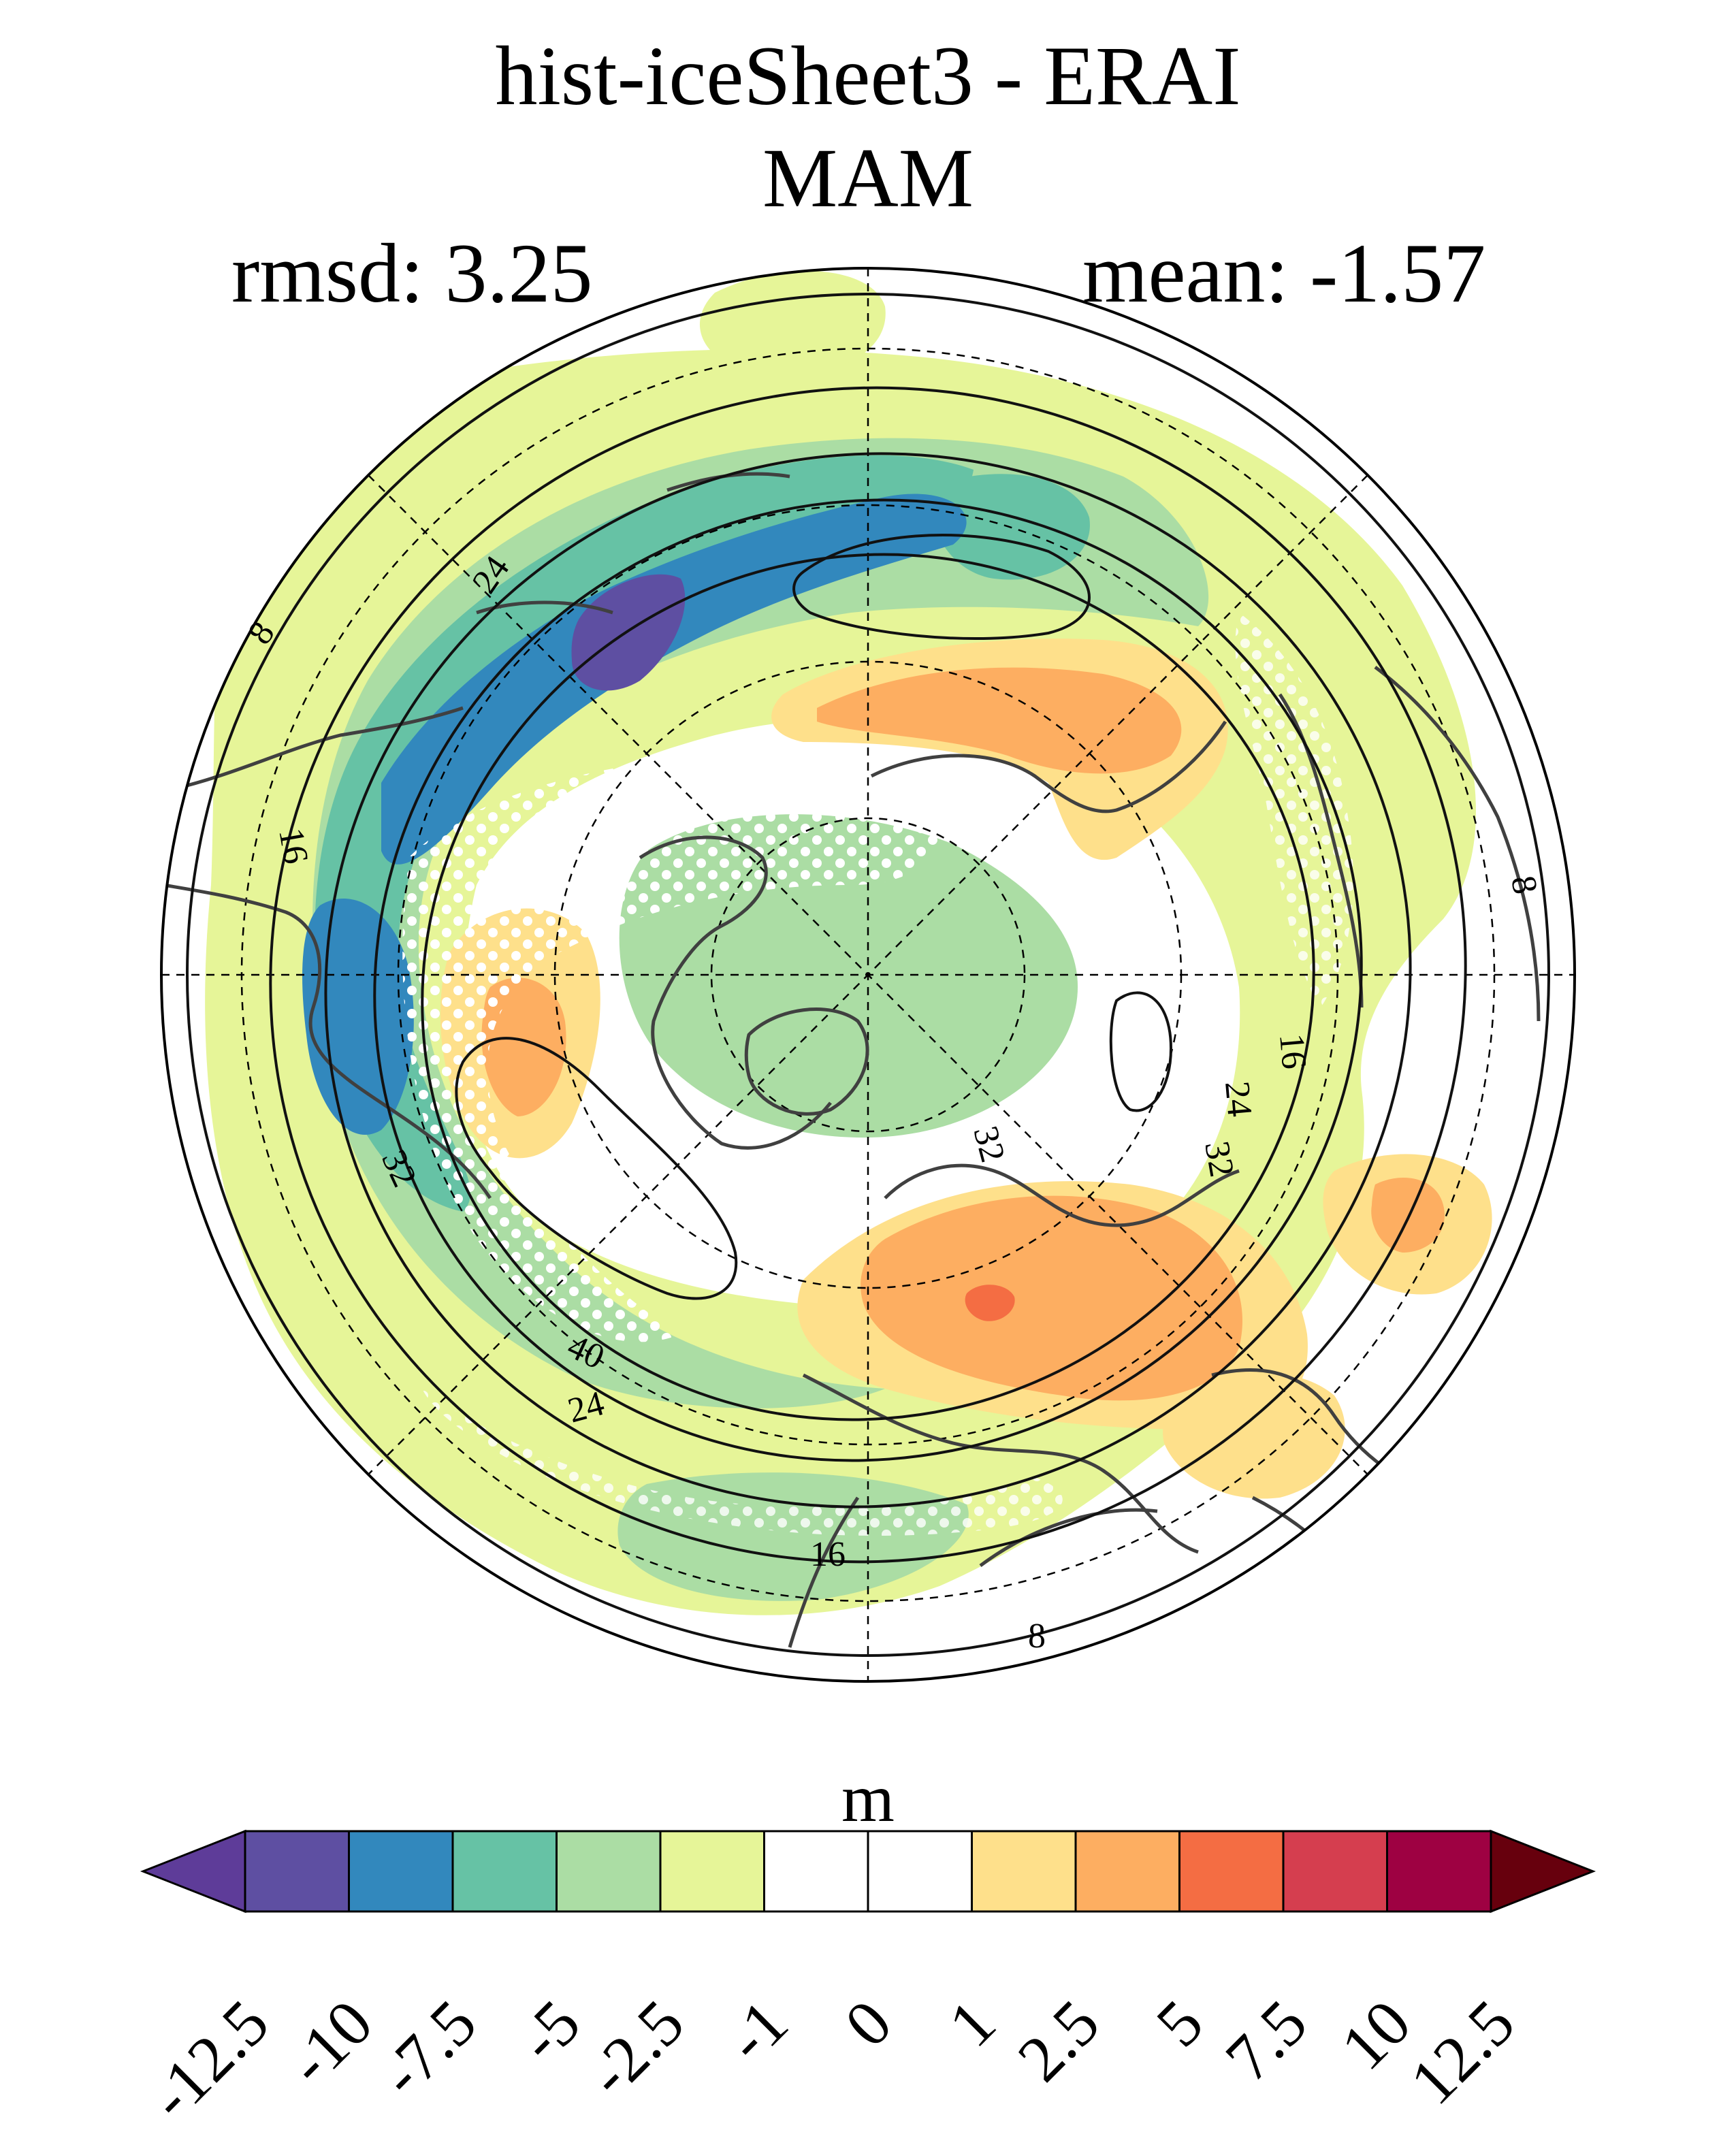 This screenshot has height=2130, width=1736. What do you see at coordinates (1179, 2023) in the screenshot?
I see `colorbar-tick-label: 5` at bounding box center [1179, 2023].